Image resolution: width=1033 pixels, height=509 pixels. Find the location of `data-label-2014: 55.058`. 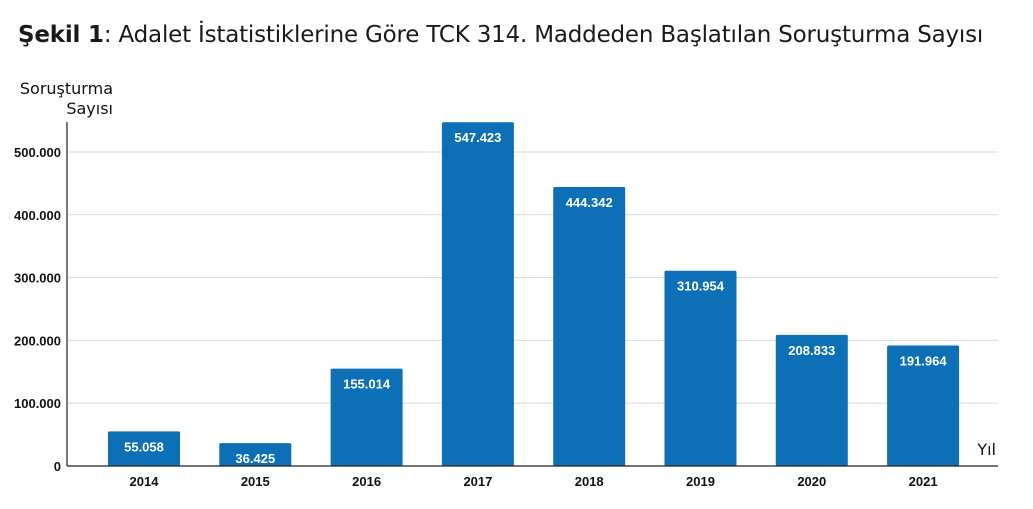

data-label-2014: 55.058 is located at coordinates (144, 446).